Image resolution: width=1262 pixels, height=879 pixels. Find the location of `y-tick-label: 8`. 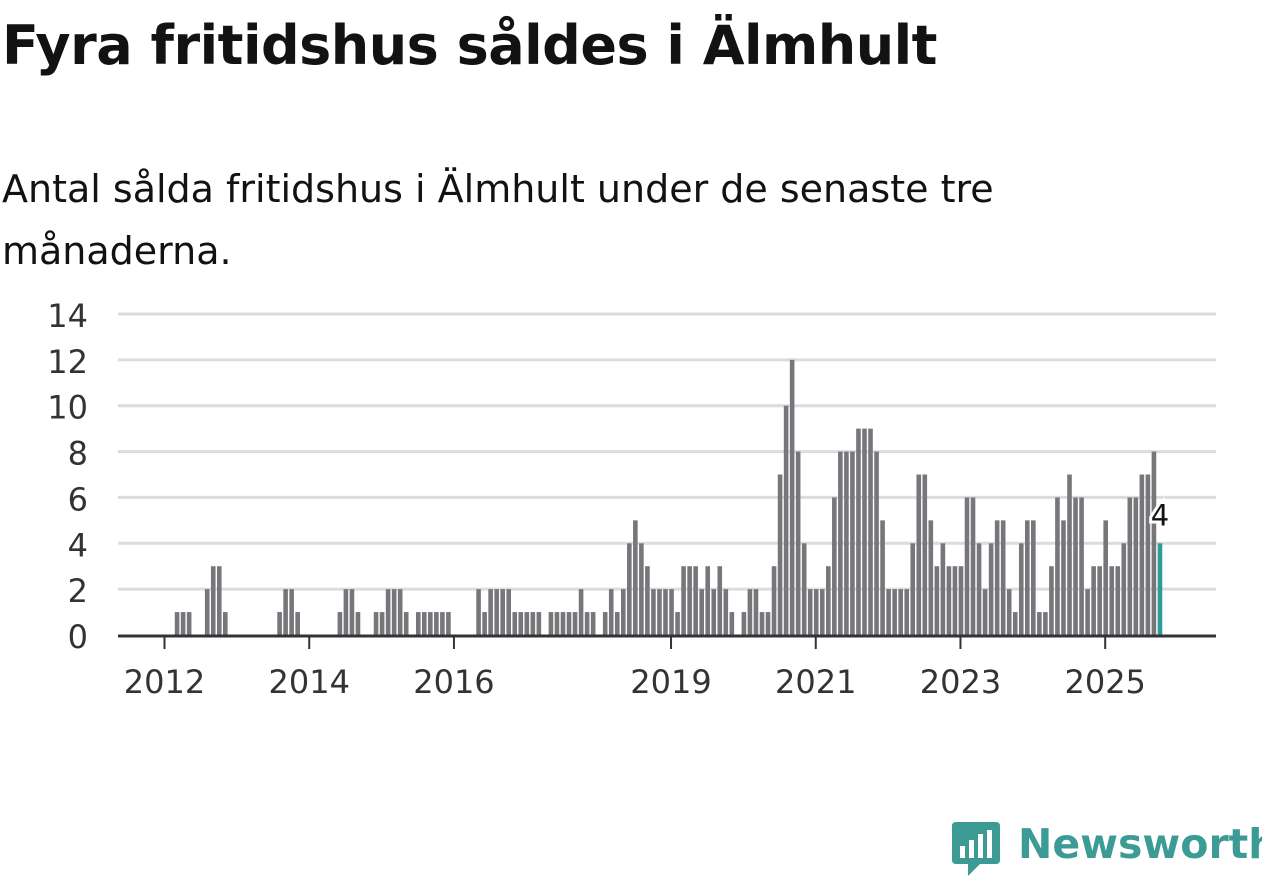

y-tick-label: 8 is located at coordinates (78, 454).